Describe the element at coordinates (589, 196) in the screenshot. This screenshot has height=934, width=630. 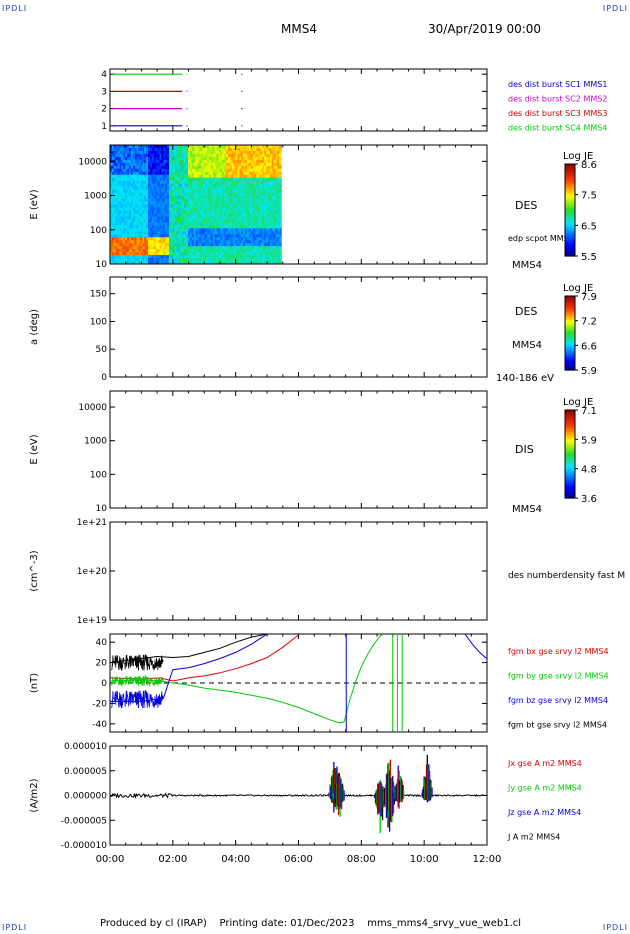
I see `colorbar-tick-label: 7.5` at that location.